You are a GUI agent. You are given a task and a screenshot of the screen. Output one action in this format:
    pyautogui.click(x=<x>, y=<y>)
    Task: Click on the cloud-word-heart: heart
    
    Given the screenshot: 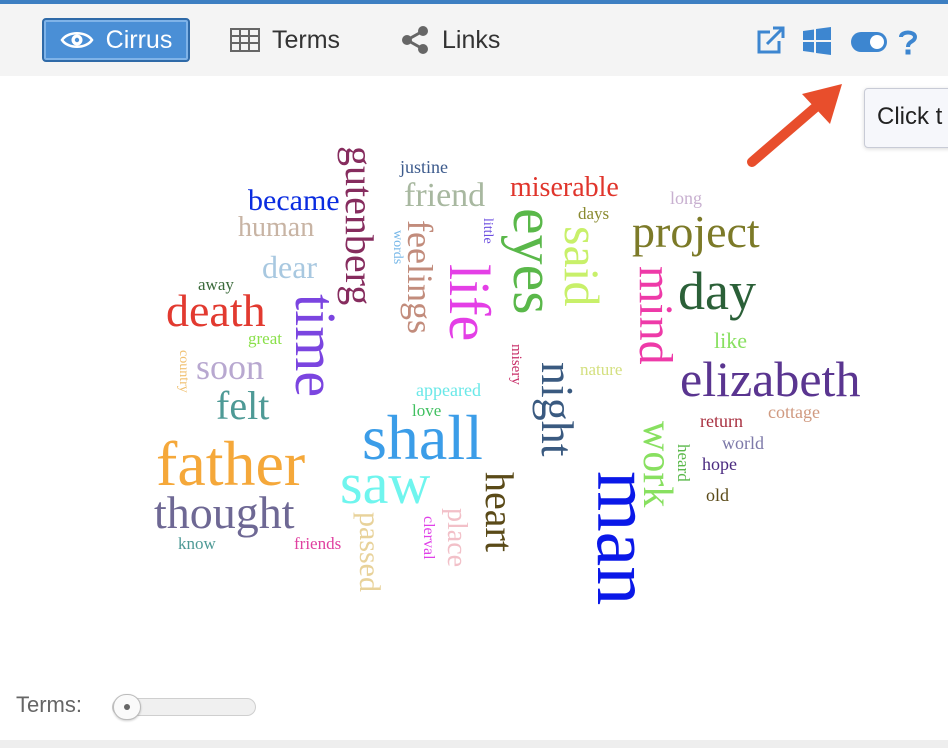 What is the action you would take?
    pyautogui.click(x=499, y=512)
    